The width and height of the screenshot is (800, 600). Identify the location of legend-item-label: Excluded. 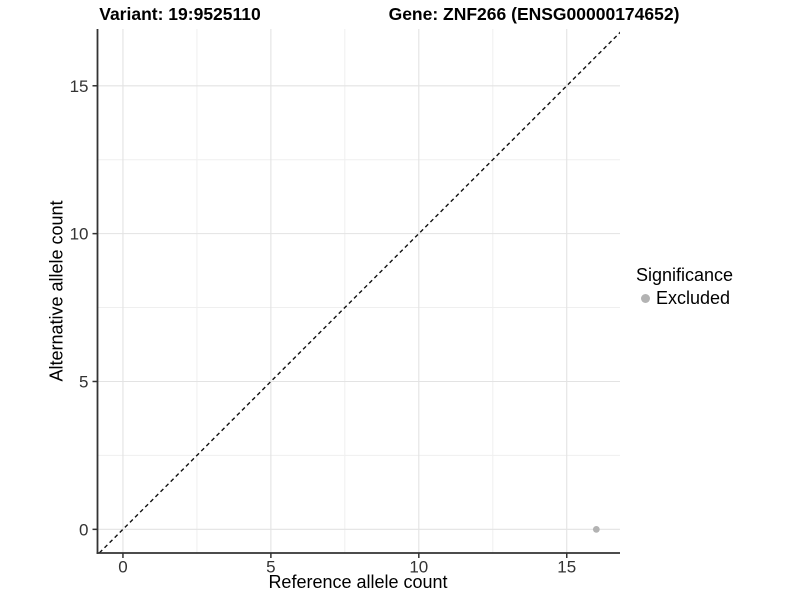
(693, 298).